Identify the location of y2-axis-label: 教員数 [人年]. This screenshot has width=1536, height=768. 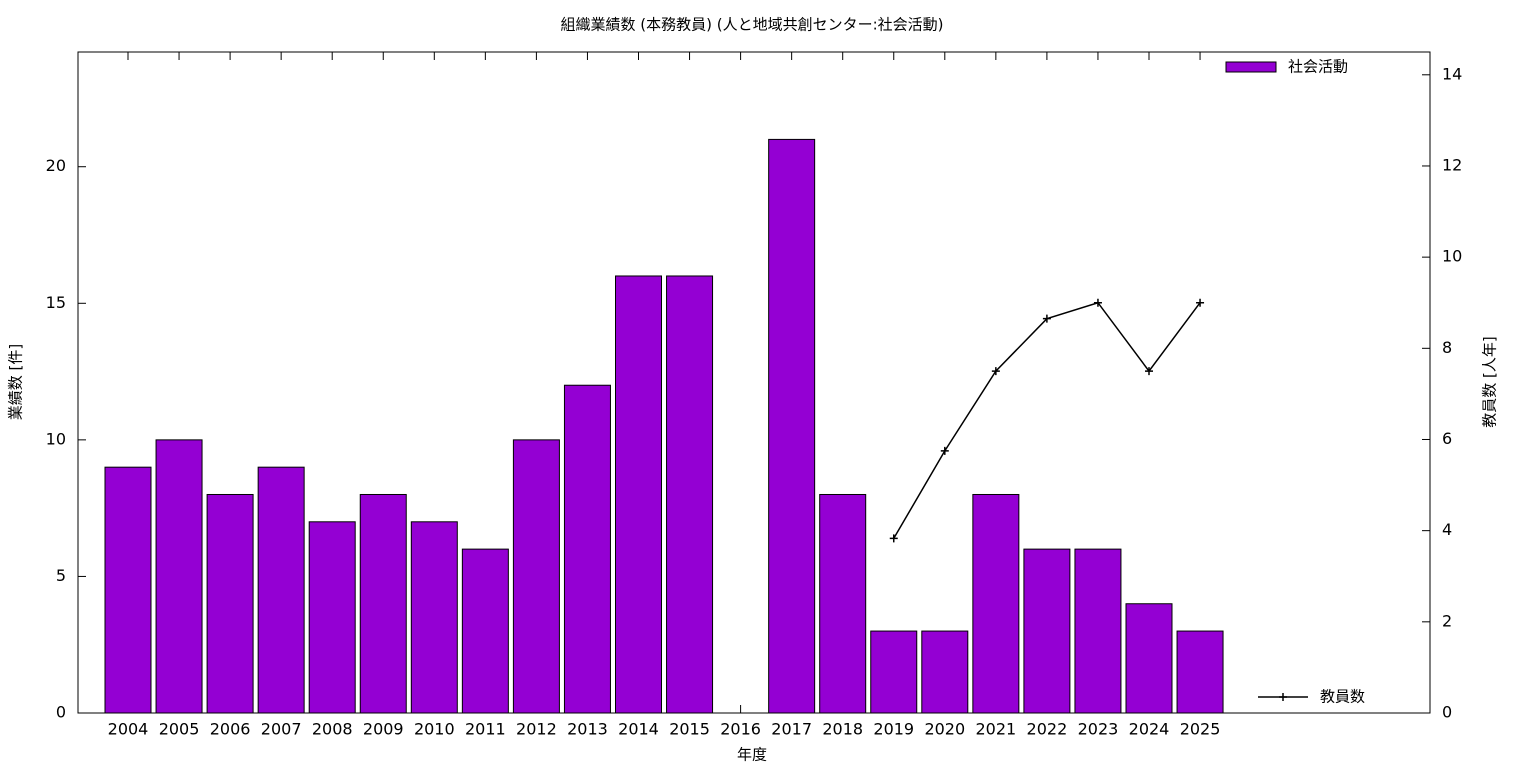
(1490, 381).